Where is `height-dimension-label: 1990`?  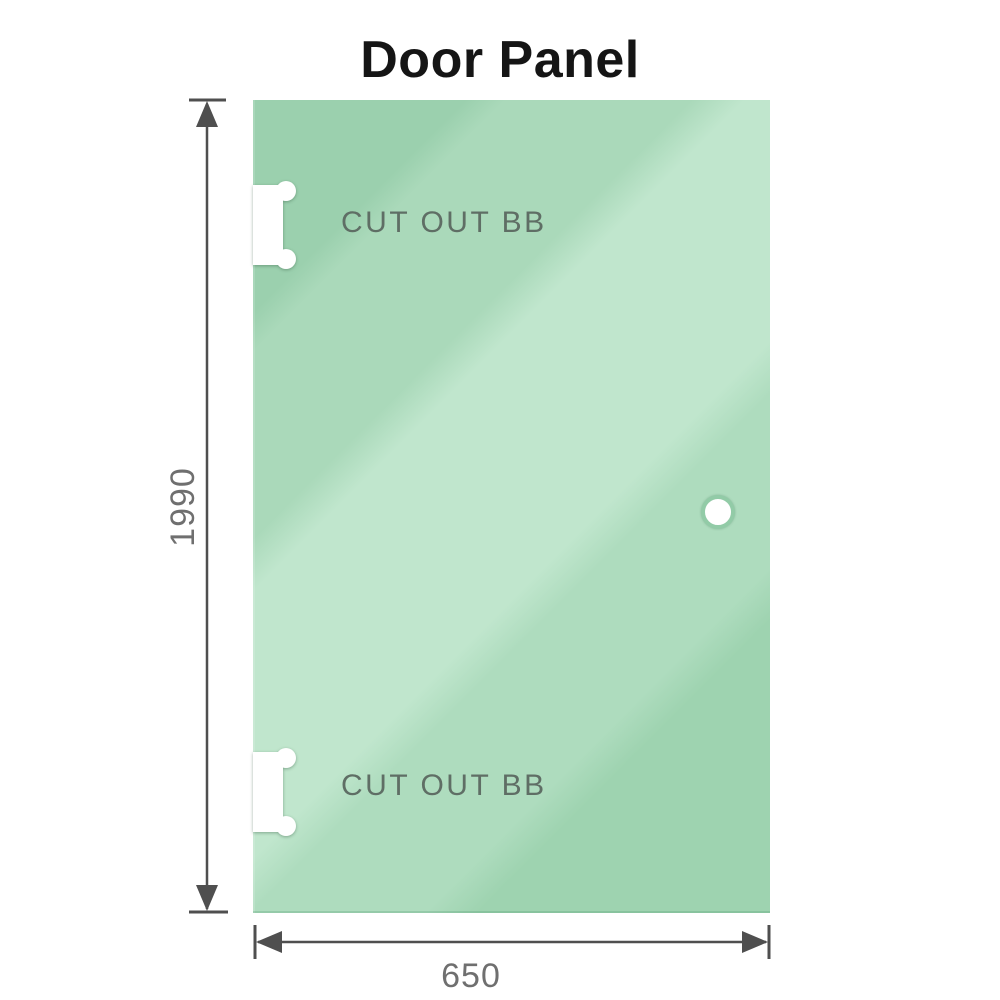
height-dimension-label: 1990 is located at coordinates (183, 507).